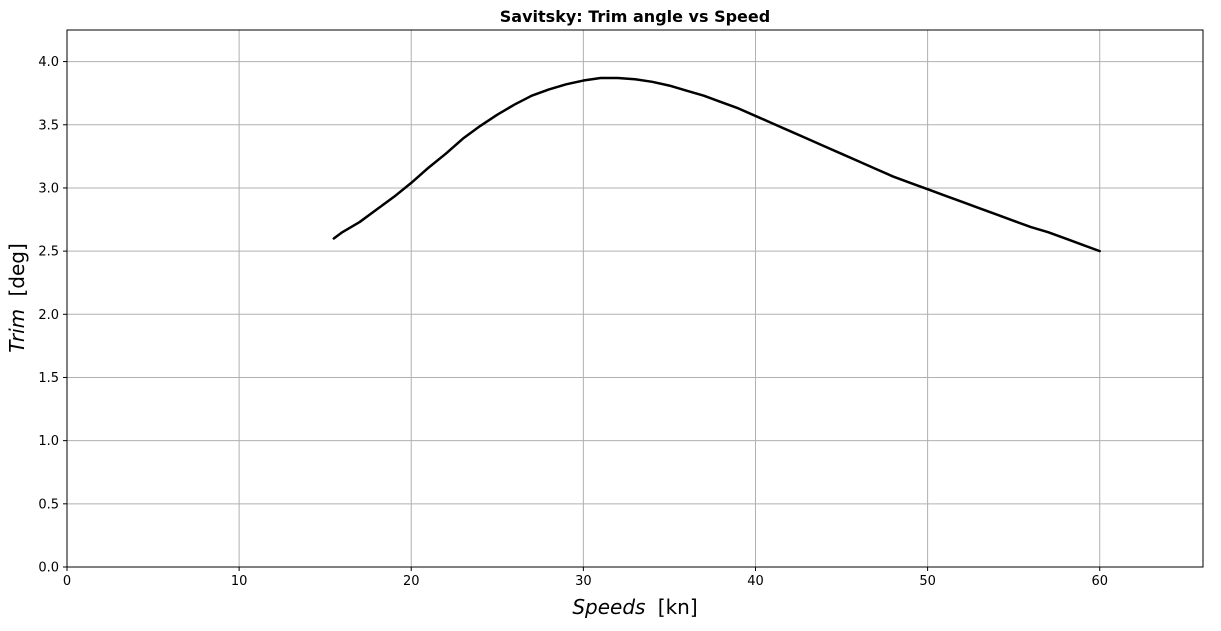 Image resolution: width=1221 pixels, height=631 pixels. I want to click on y-tick-label: 4.0, so click(48, 62).